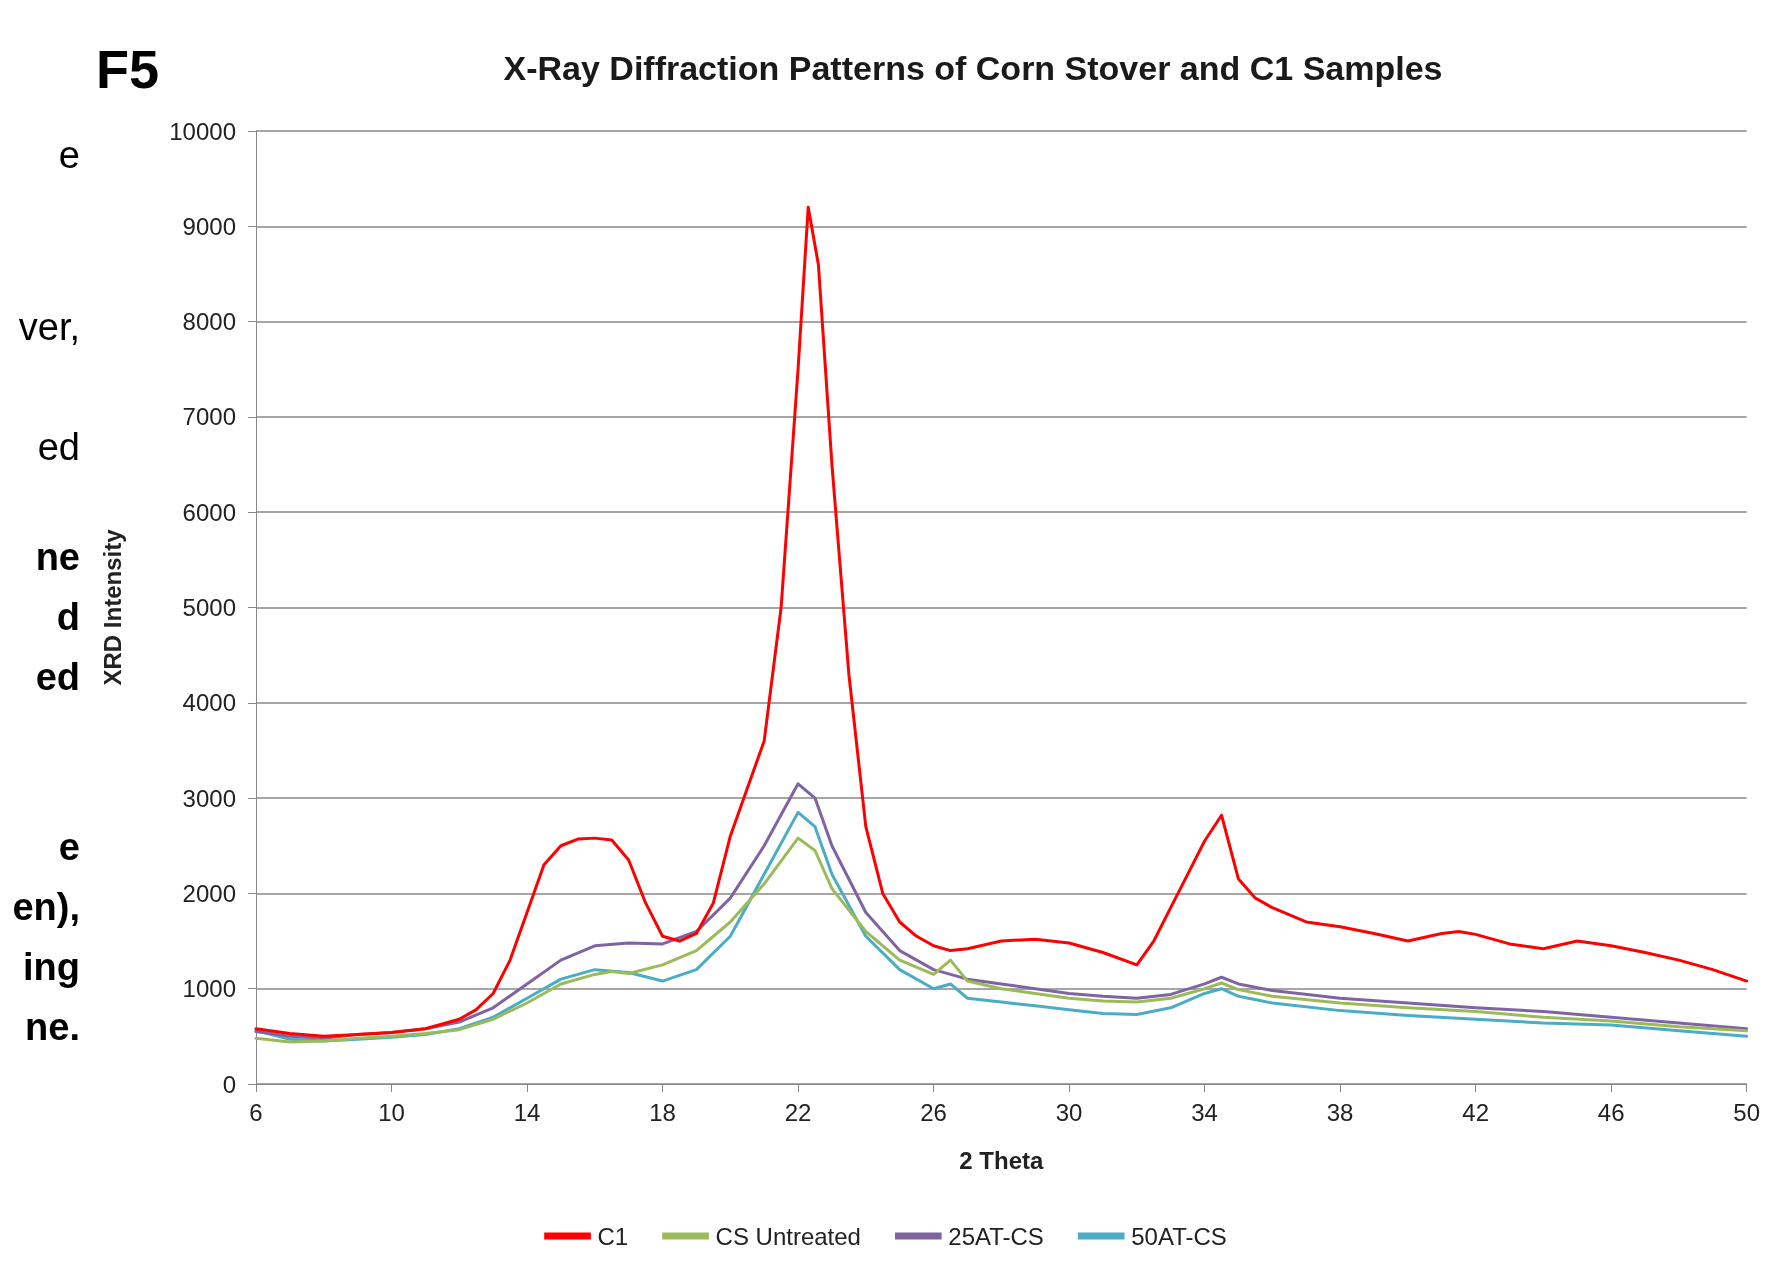 The image size is (1771, 1261). I want to click on chart-title: X-Ray Diffraction Patterns of Corn Stover and C1 Samples, so click(973, 68).